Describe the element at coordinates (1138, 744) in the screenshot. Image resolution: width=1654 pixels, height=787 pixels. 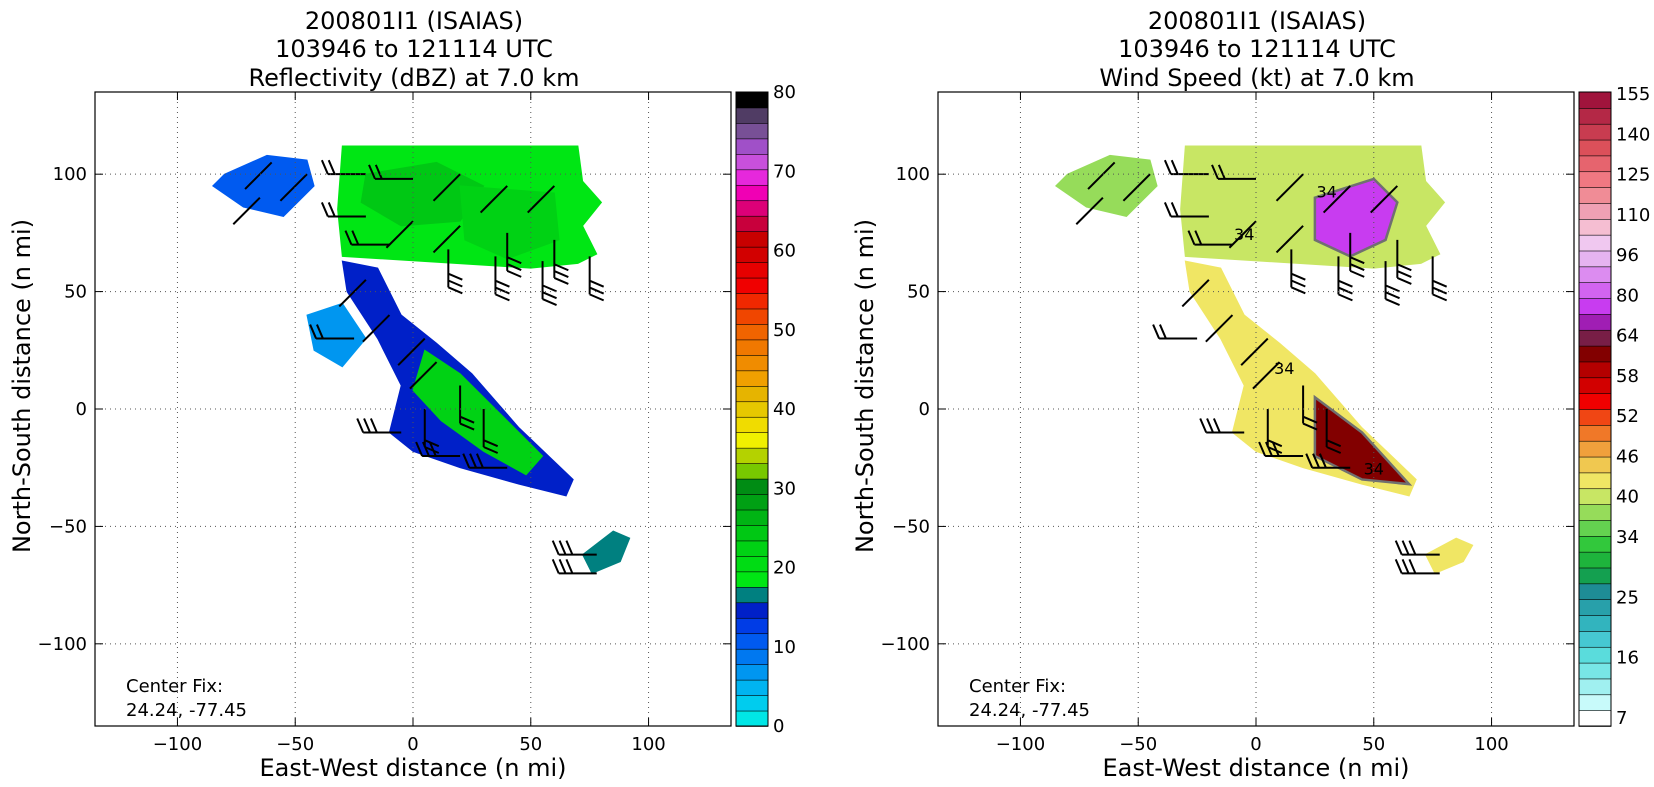
I see `x-tick-label: −50` at that location.